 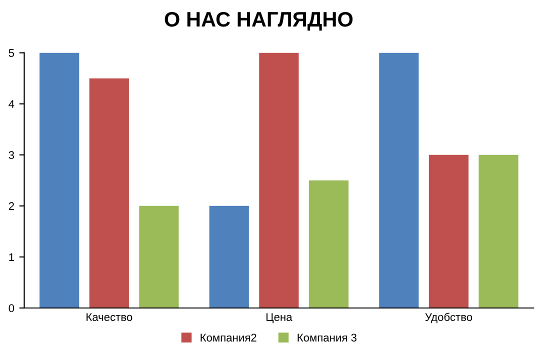 What do you see at coordinates (109, 317) in the screenshot?
I see `x-tick-label: Качество` at bounding box center [109, 317].